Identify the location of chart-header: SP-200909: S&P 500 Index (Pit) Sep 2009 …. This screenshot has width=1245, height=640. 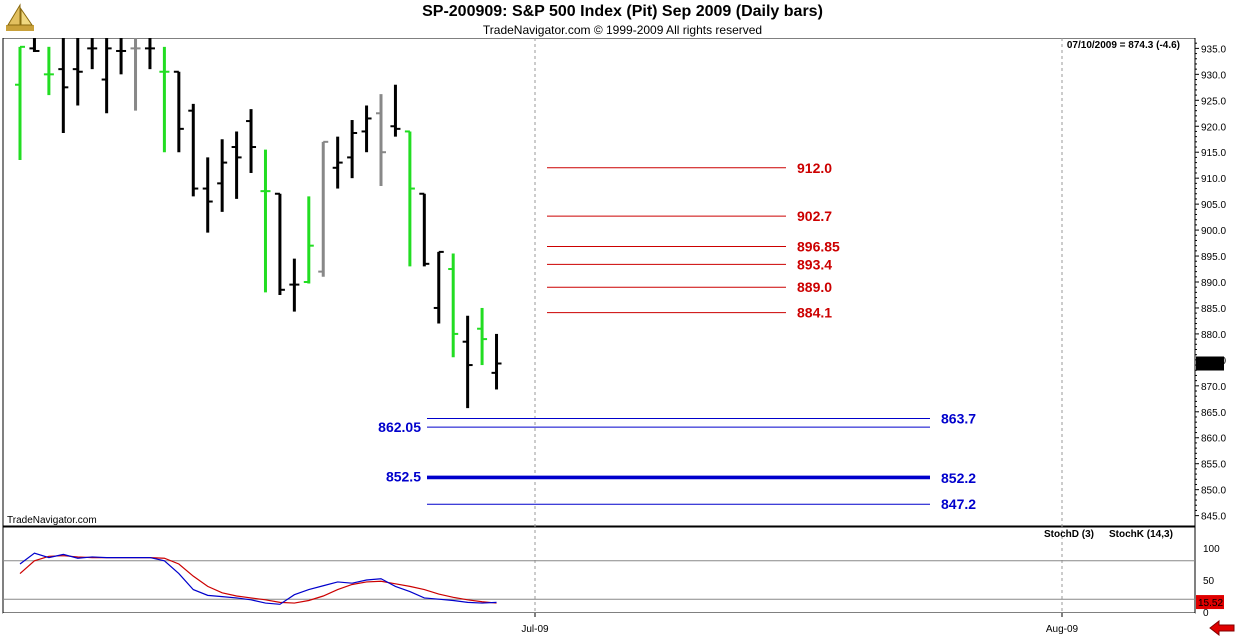
(622, 19).